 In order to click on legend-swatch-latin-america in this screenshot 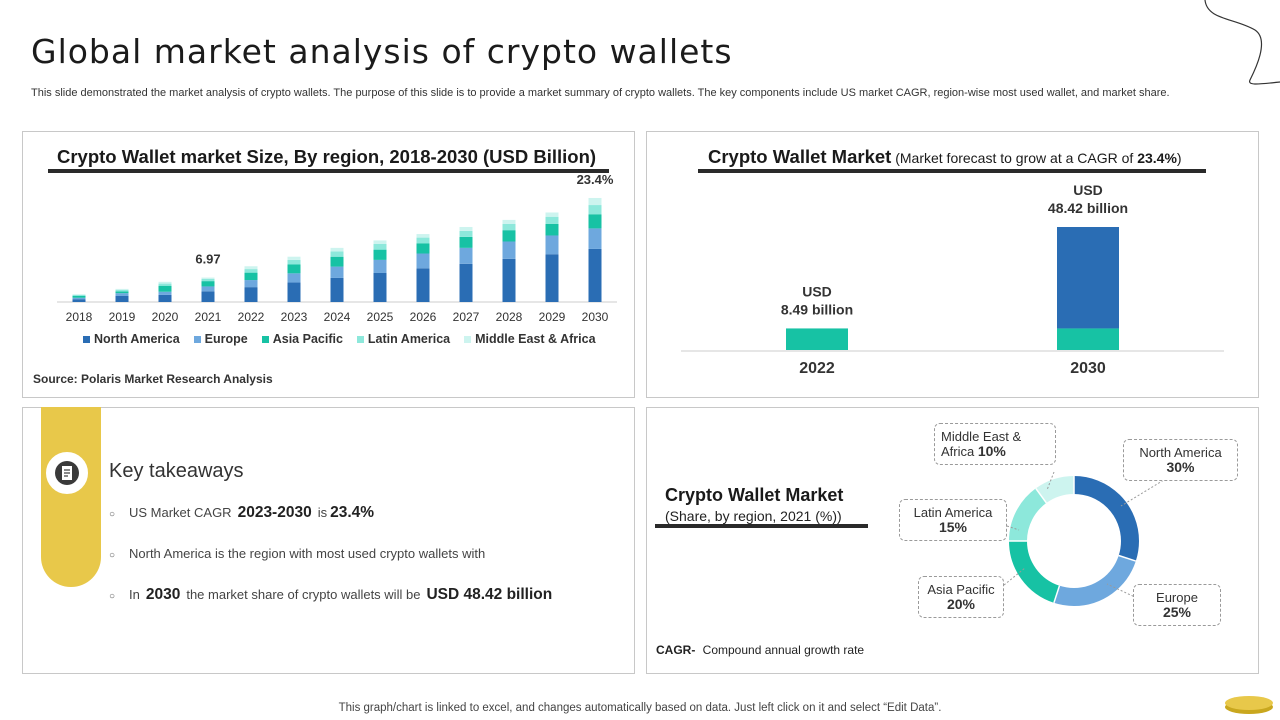, I will do `click(360, 339)`.